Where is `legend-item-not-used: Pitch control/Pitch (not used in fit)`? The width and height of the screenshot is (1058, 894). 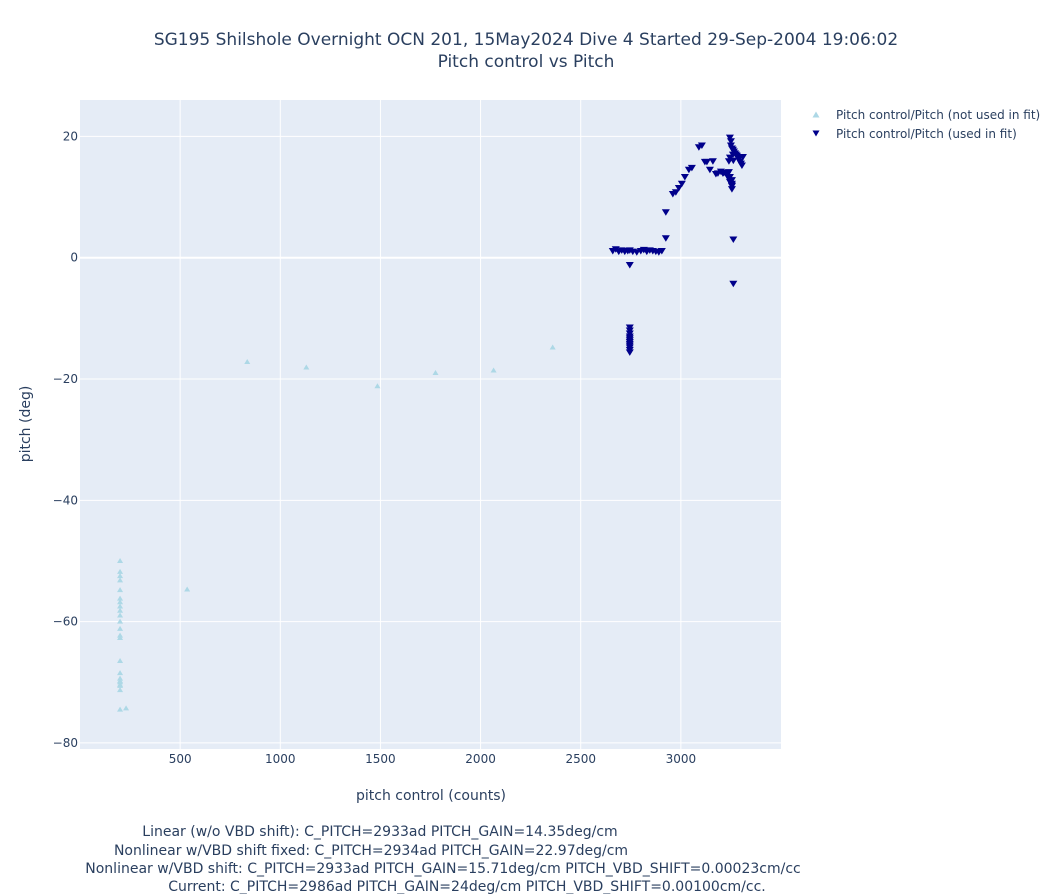
legend-item-not-used: Pitch control/Pitch (not used in fit) is located at coordinates (926, 115).